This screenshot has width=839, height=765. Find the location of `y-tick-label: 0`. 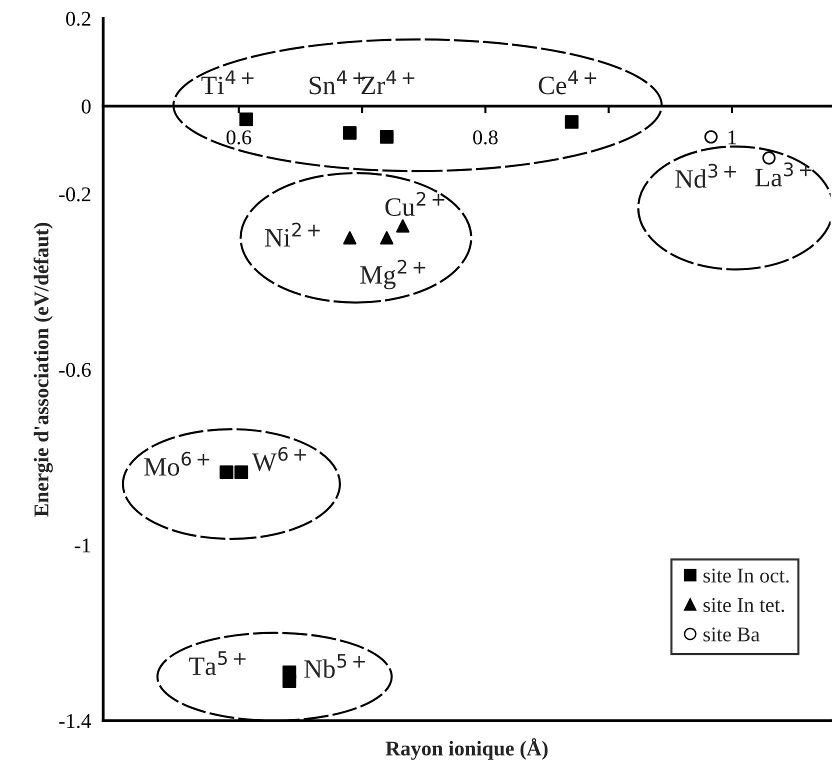

y-tick-label: 0 is located at coordinates (86, 107).